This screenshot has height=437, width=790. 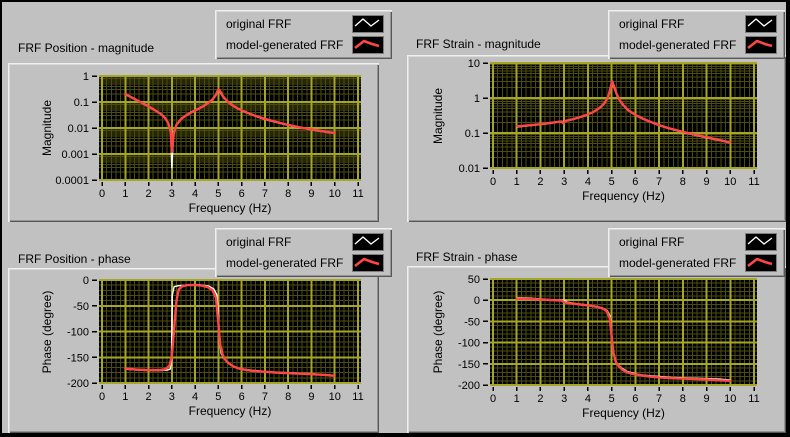 What do you see at coordinates (72, 181) in the screenshot?
I see `svg-text: 0.0001` at bounding box center [72, 181].